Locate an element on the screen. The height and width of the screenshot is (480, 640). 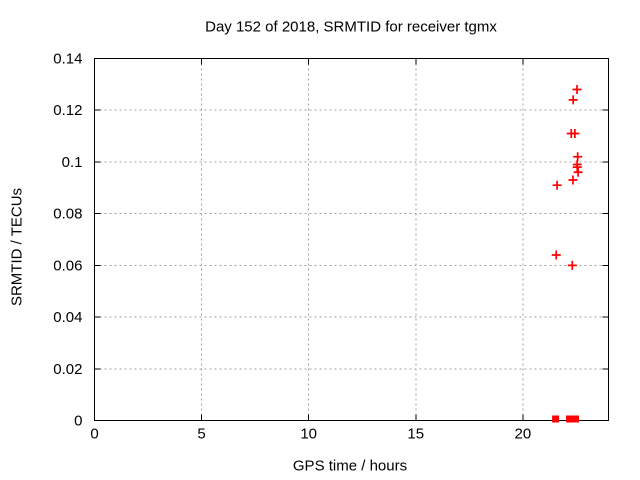
y-tick-label: 0.04 is located at coordinates (67, 317).